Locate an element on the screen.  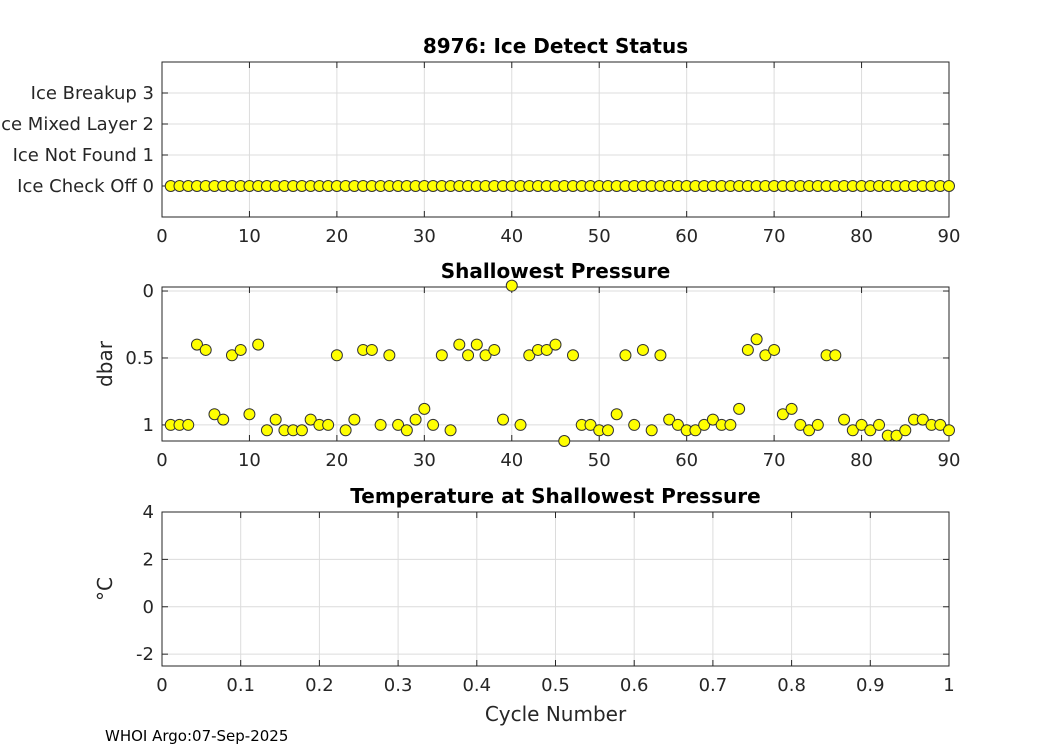
ice-xtick-label: 20 is located at coordinates (336, 236).